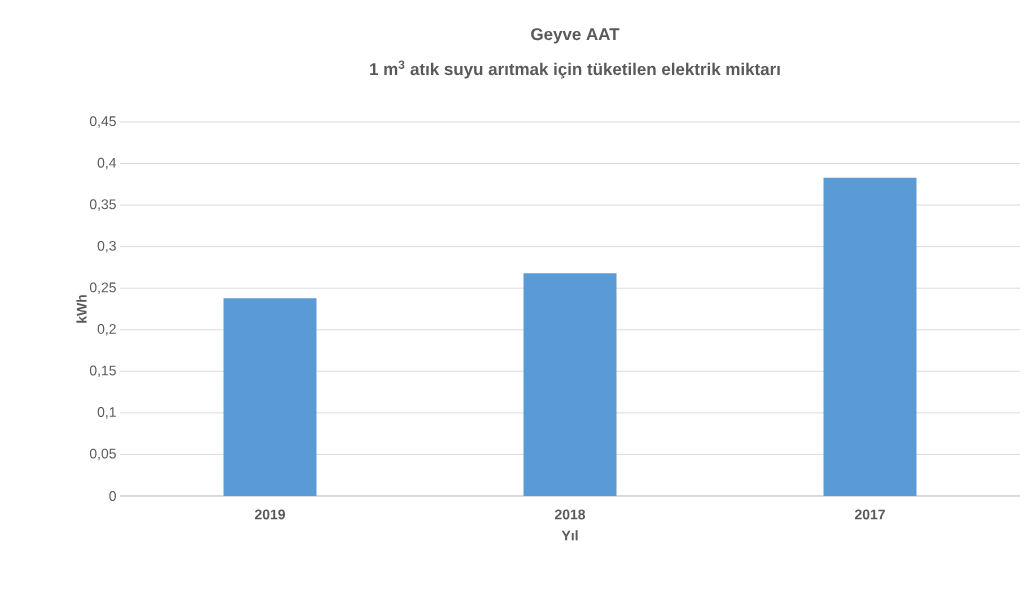  Describe the element at coordinates (112, 496) in the screenshot. I see `y-tick-label: 0` at that location.